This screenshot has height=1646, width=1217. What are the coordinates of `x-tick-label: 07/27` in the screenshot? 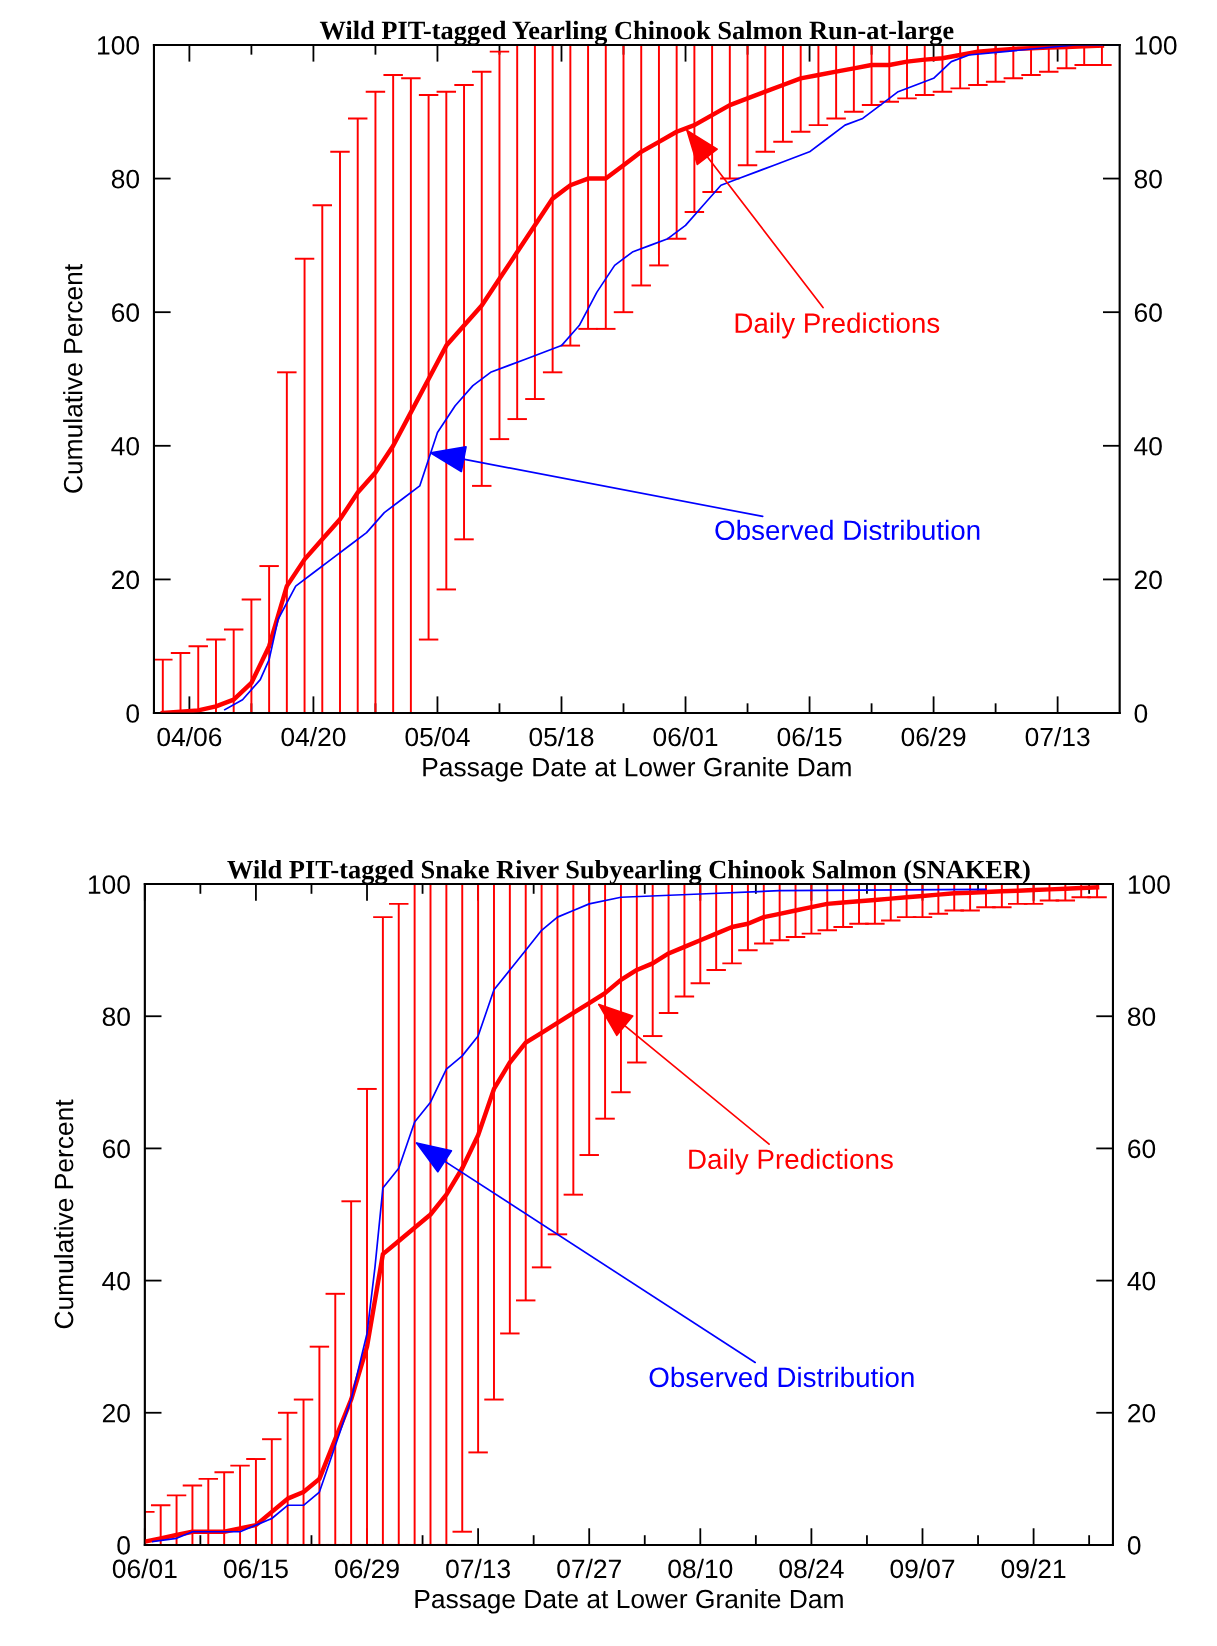 It's located at (589, 1568).